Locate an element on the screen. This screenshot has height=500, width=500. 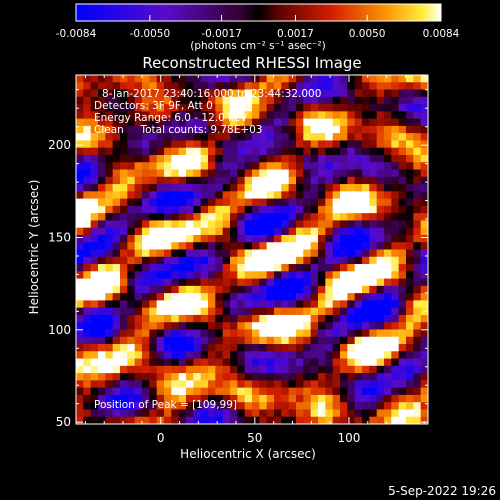
x-tick-label: 0 is located at coordinates (161, 438).